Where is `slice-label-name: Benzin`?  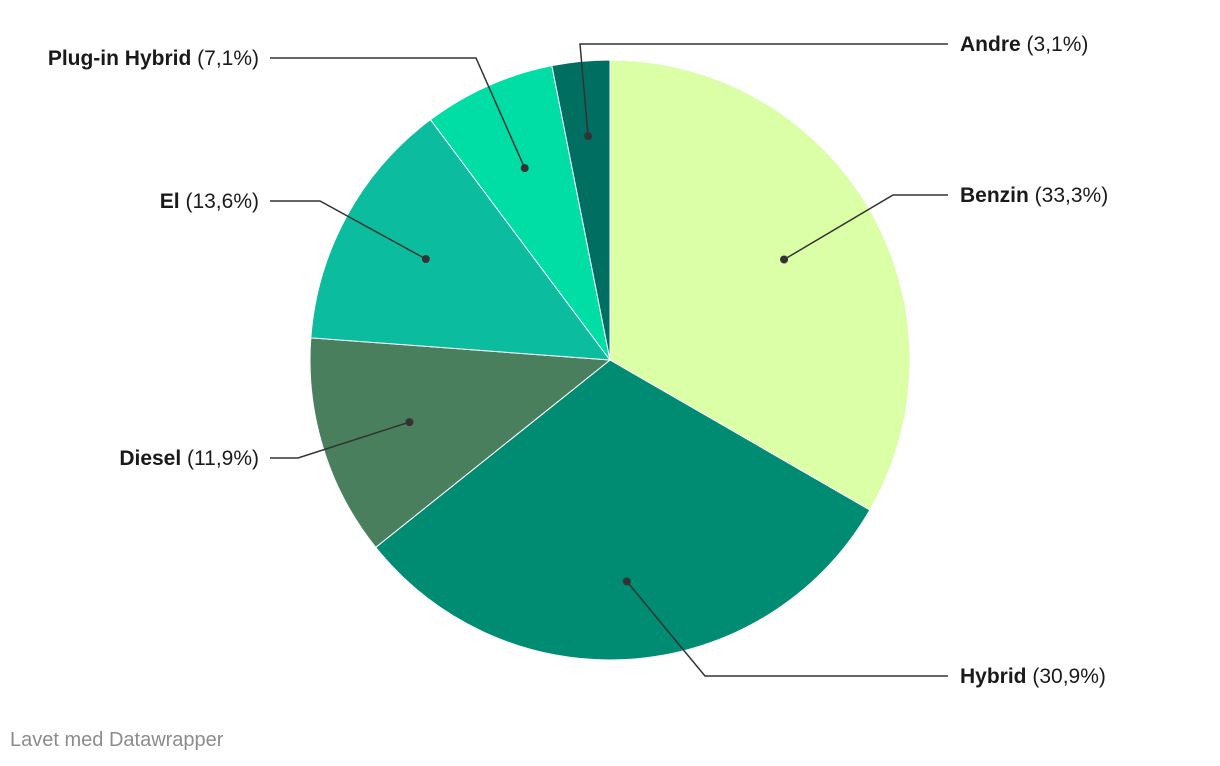 slice-label-name: Benzin is located at coordinates (994, 195).